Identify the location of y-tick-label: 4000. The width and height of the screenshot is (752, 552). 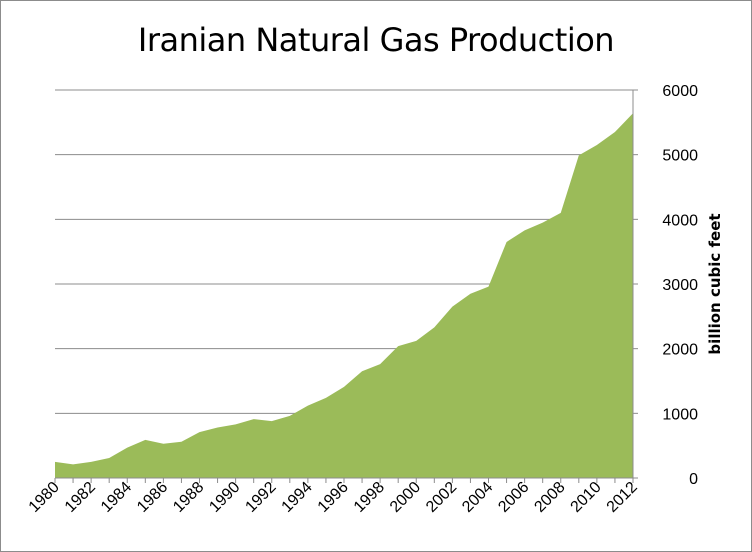
(680, 220).